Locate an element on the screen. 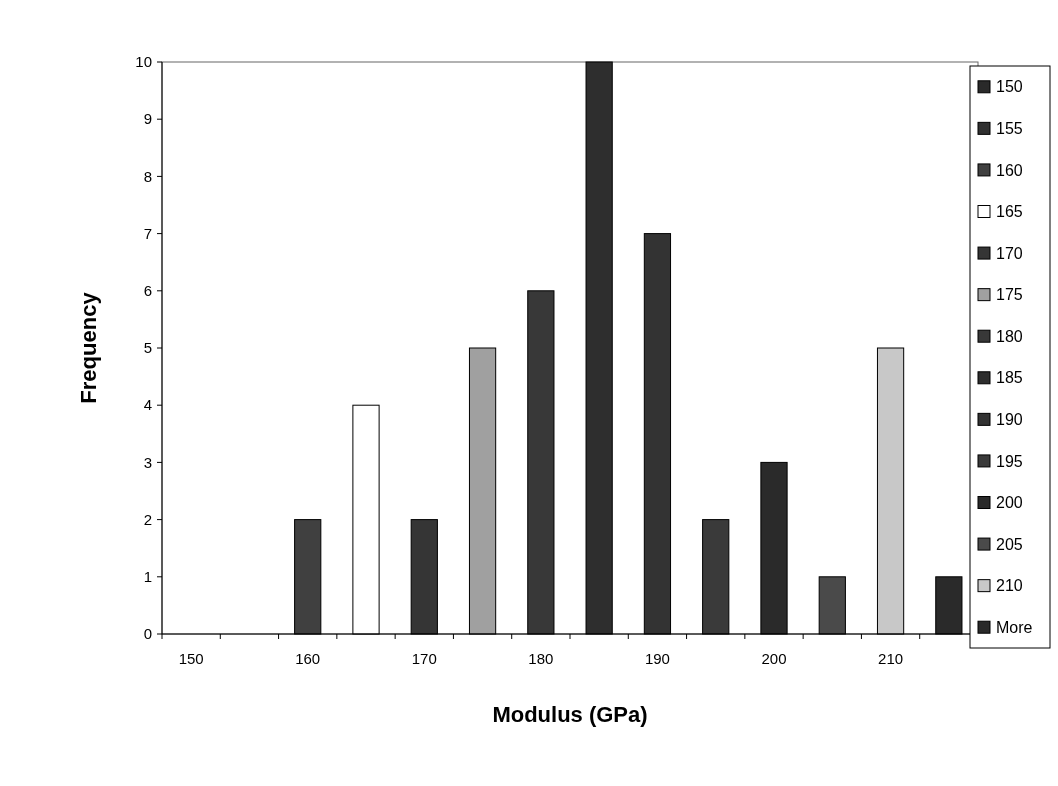 The image size is (1058, 786). x-tick-label: 170 is located at coordinates (424, 658).